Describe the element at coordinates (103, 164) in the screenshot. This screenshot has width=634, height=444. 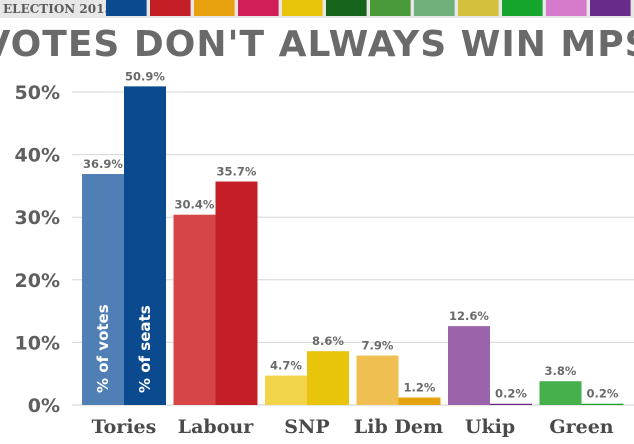
I see `data-label: 36.9%` at that location.